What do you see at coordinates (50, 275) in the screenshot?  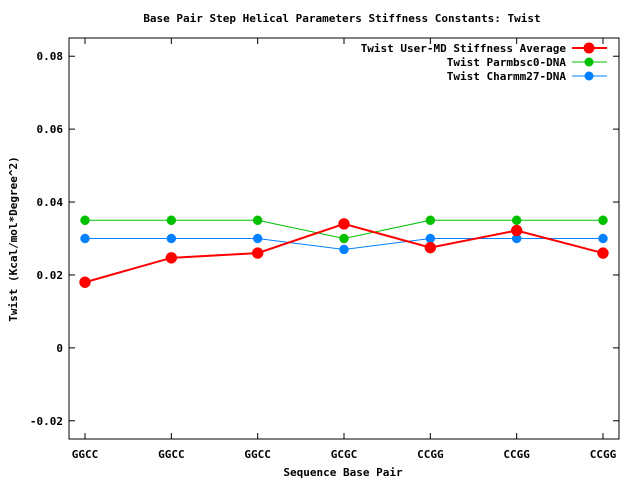 I see `y-tick-label: 0.02` at bounding box center [50, 275].